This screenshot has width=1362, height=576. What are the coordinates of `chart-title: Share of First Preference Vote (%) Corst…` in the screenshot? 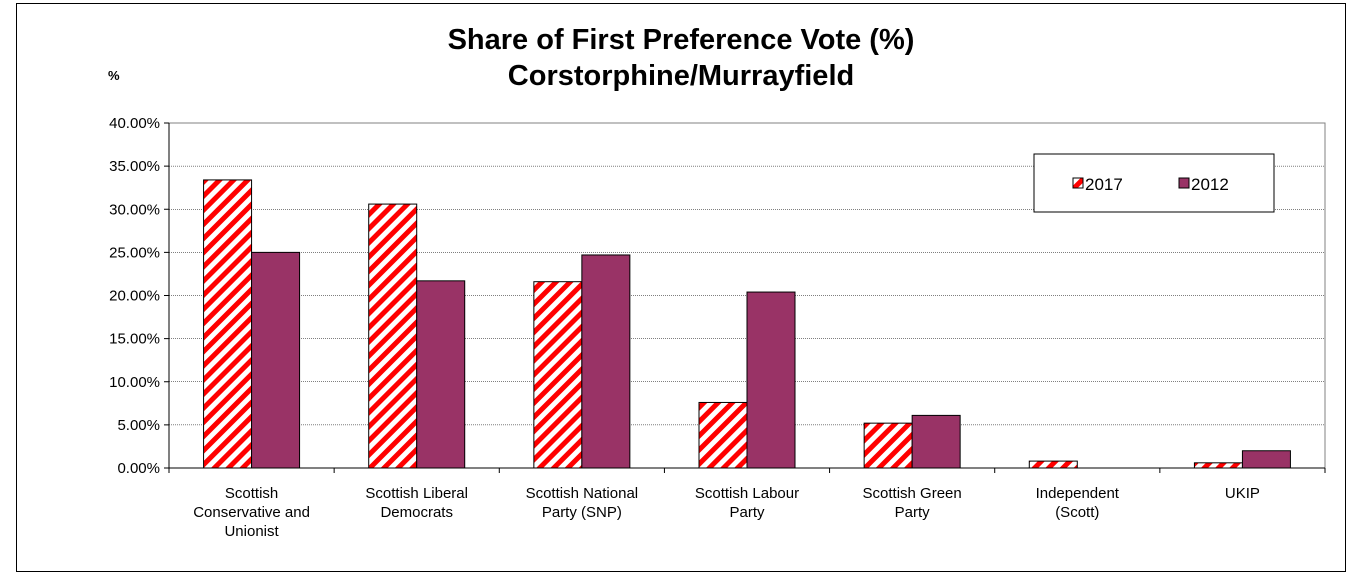 It's located at (681, 58).